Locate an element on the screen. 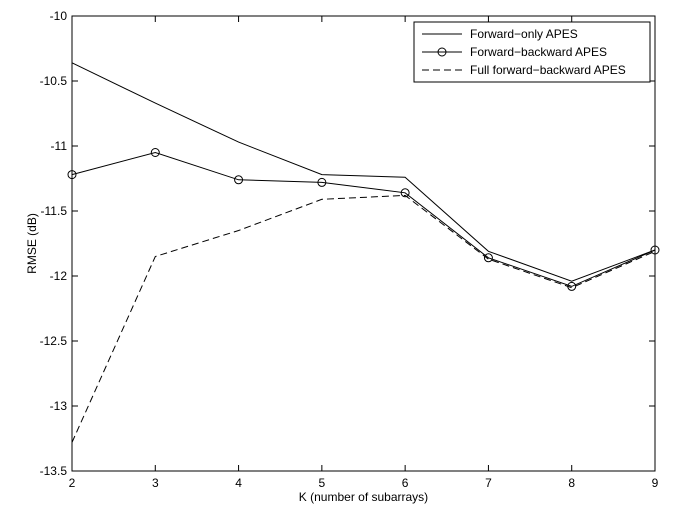  x-tick-label: 8 is located at coordinates (571, 483).